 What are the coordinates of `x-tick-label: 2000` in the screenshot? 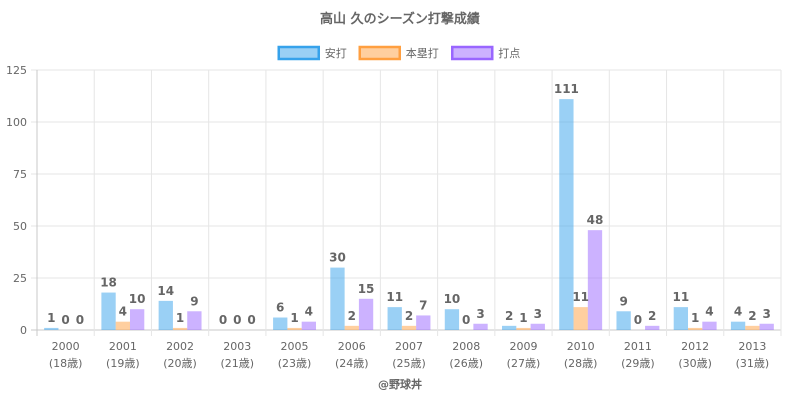 It's located at (66, 346).